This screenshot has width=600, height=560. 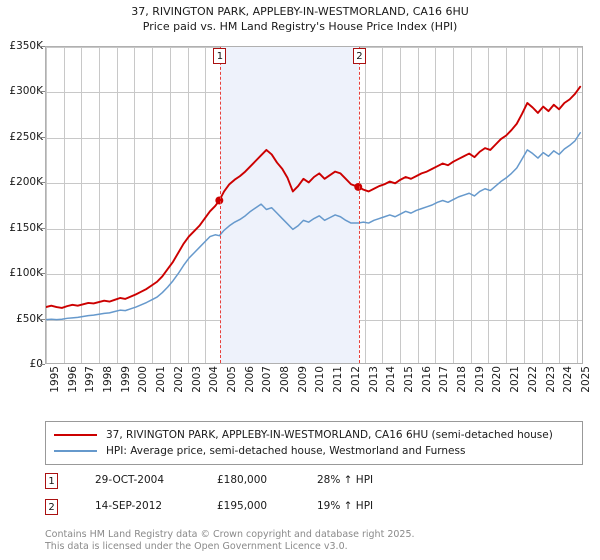 What do you see at coordinates (220, 56) in the screenshot?
I see `transaction-marker-box: 1` at bounding box center [220, 56].